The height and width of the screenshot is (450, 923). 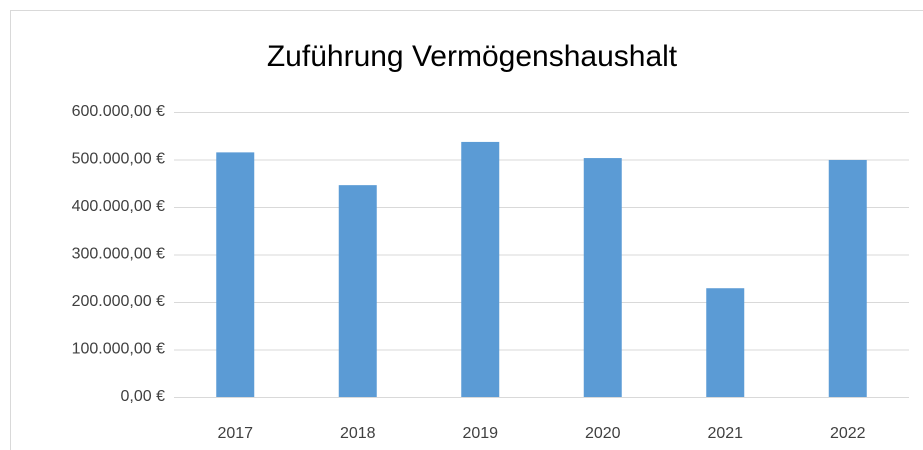 What do you see at coordinates (603, 433) in the screenshot?
I see `x-tick-label: 2020` at bounding box center [603, 433].